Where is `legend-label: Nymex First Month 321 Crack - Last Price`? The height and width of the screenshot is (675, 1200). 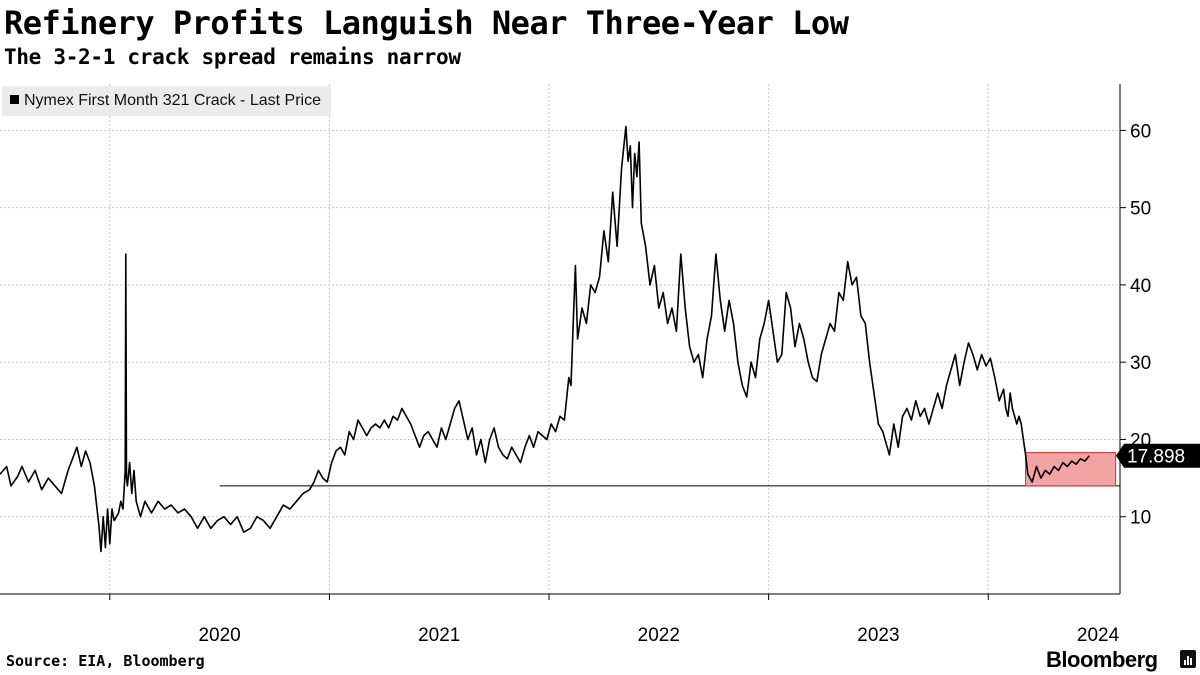 legend-label: Nymex First Month 321 Crack - Last Price is located at coordinates (172, 100).